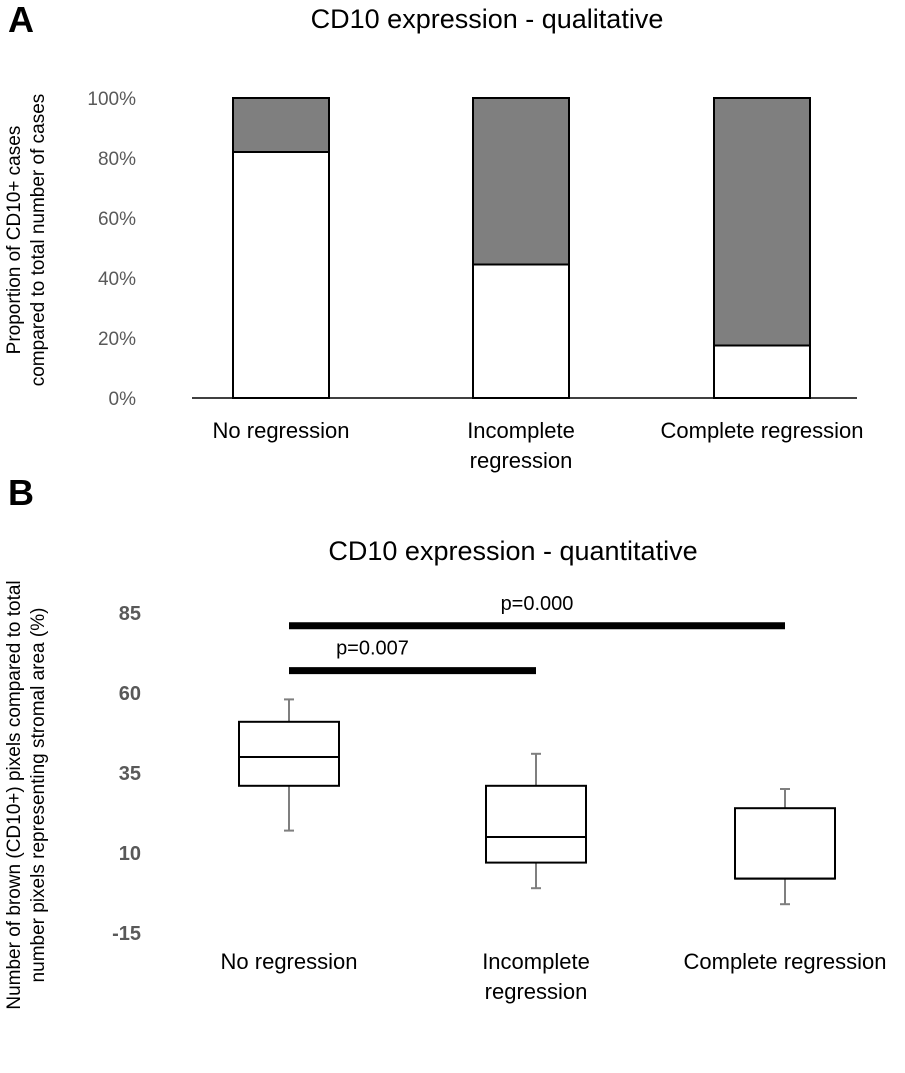 Image resolution: width=905 pixels, height=1073 pixels. Describe the element at coordinates (521, 460) in the screenshot. I see `x-tick-label-a: regression` at that location.